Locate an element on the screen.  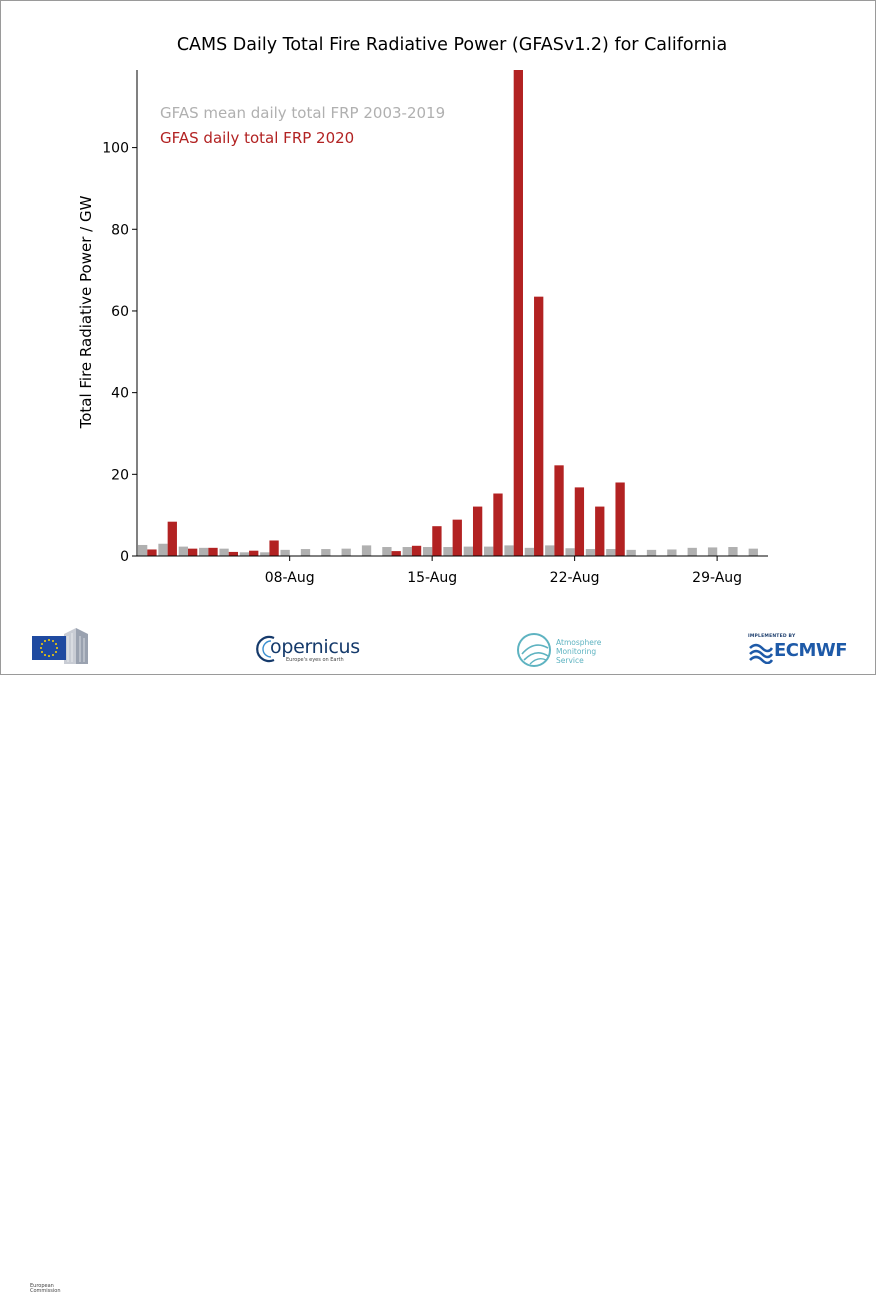
x-tick-label-29-Aug: 29-Aug is located at coordinates (717, 578).